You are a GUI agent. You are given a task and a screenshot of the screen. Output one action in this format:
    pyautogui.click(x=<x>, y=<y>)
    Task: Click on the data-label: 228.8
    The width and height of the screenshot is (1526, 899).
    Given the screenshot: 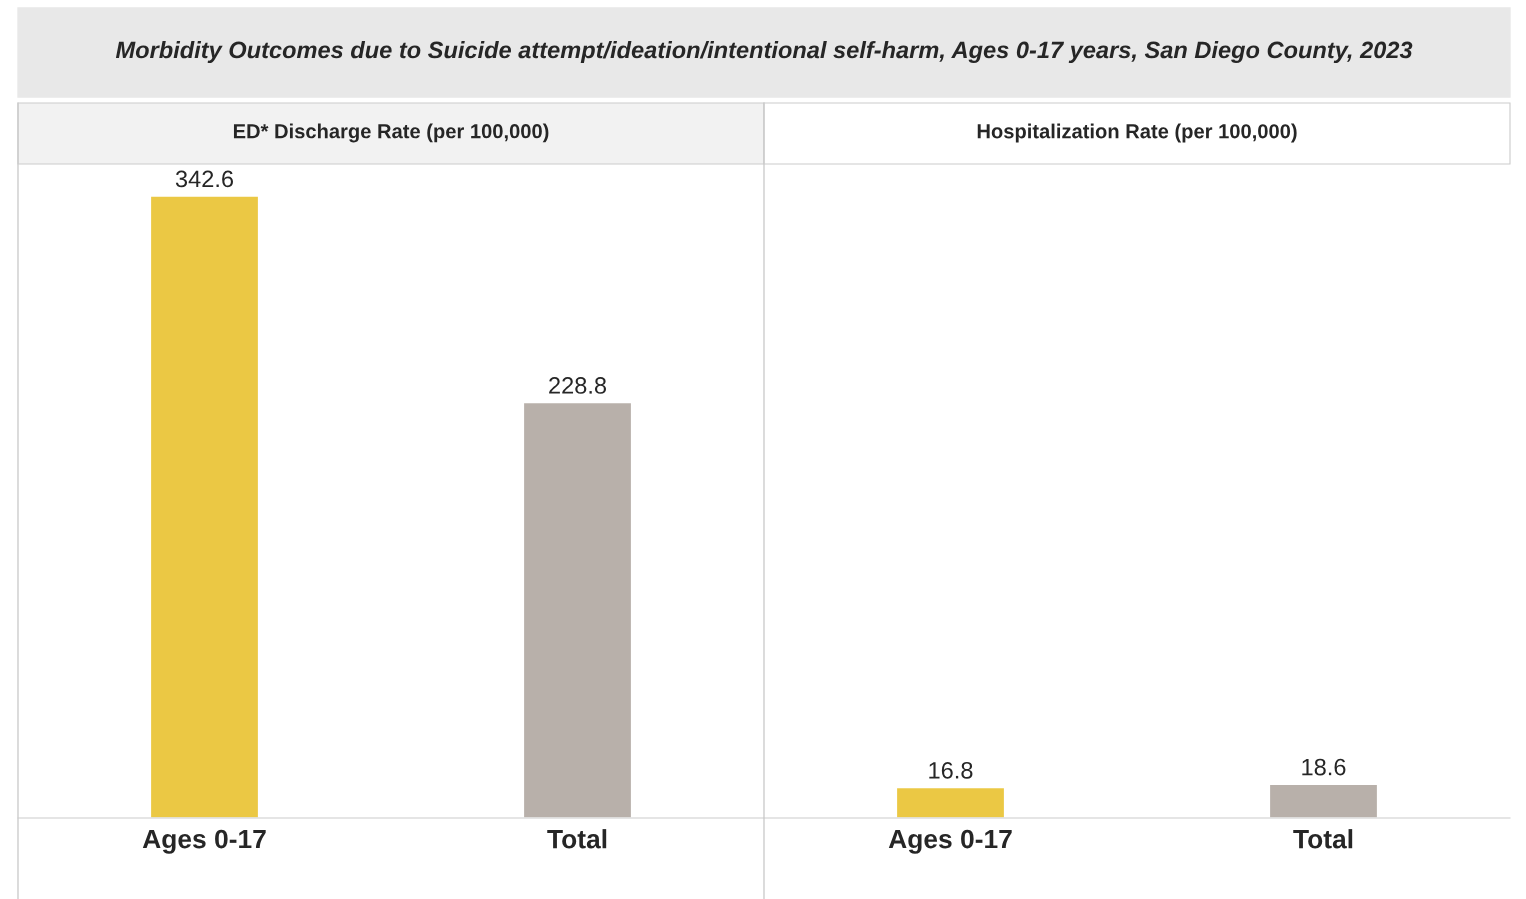 What is the action you would take?
    pyautogui.click(x=578, y=385)
    